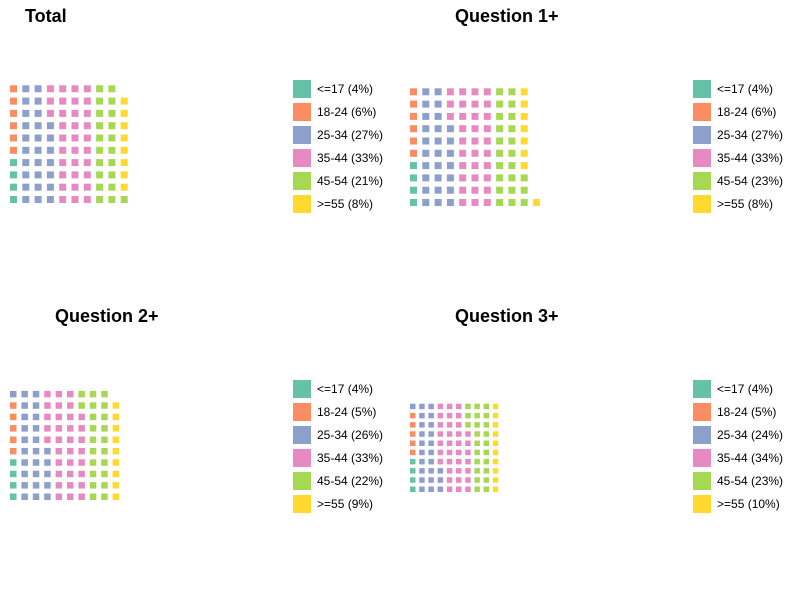 This screenshot has width=800, height=601. Describe the element at coordinates (748, 504) in the screenshot. I see `legend-label: >=55 (10%)` at that location.